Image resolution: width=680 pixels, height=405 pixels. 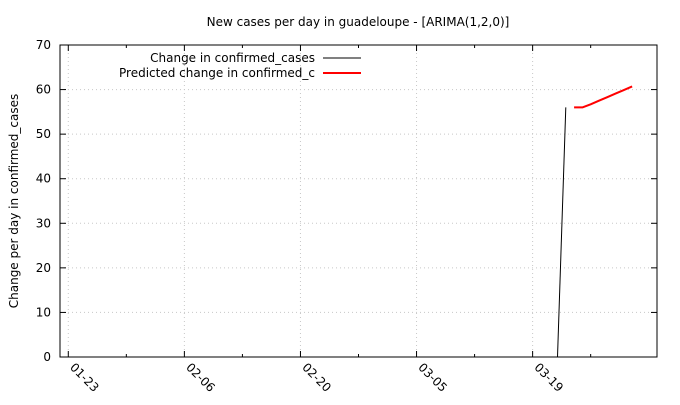 I want to click on x-tick-label: 02-06, so click(x=200, y=377).